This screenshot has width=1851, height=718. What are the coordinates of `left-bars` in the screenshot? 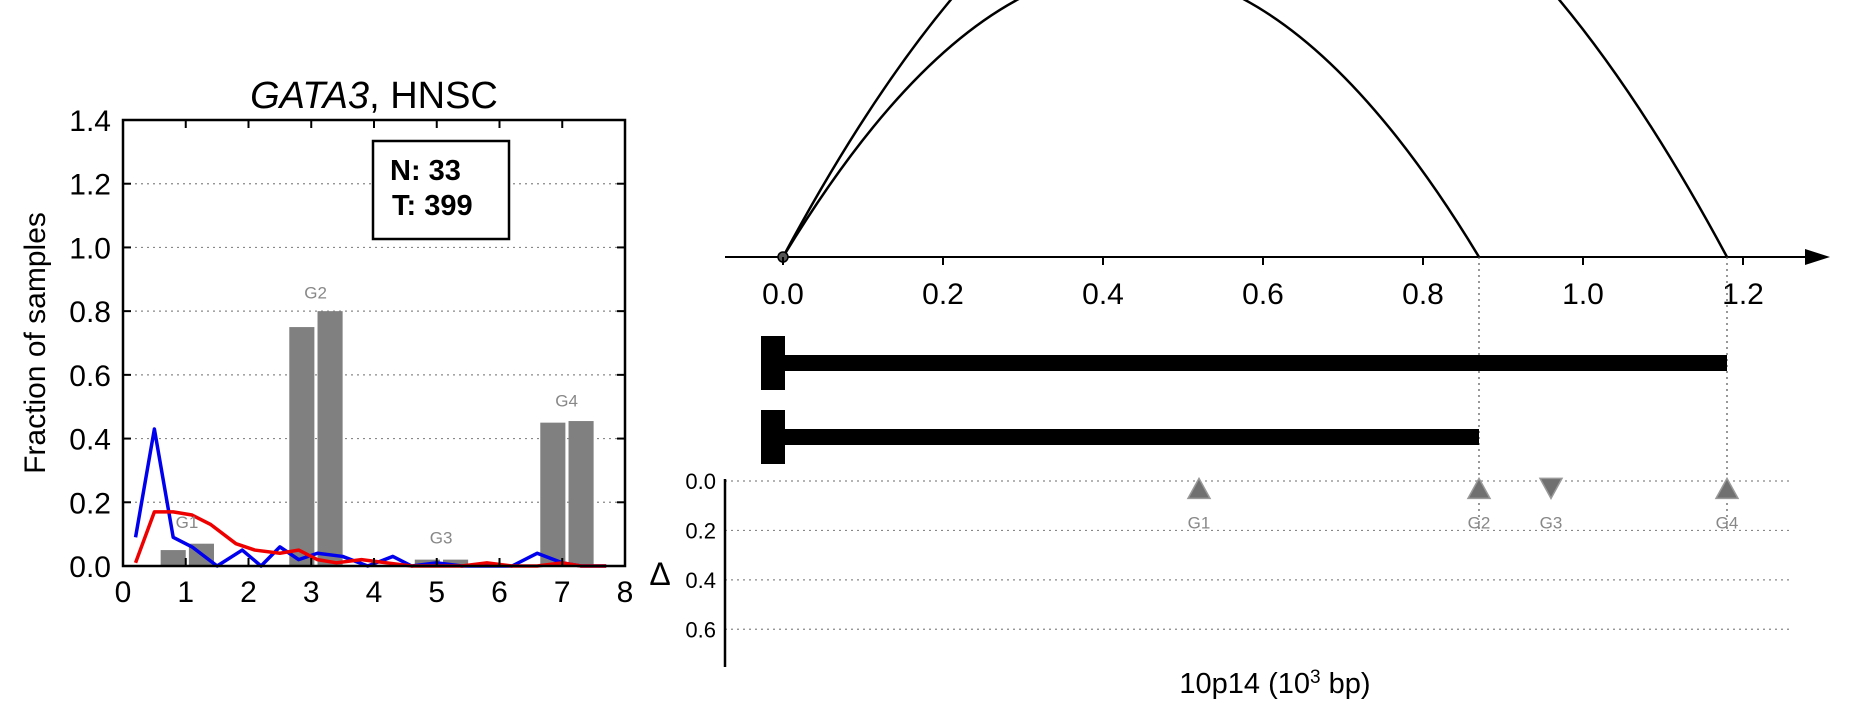 It's located at (377, 438).